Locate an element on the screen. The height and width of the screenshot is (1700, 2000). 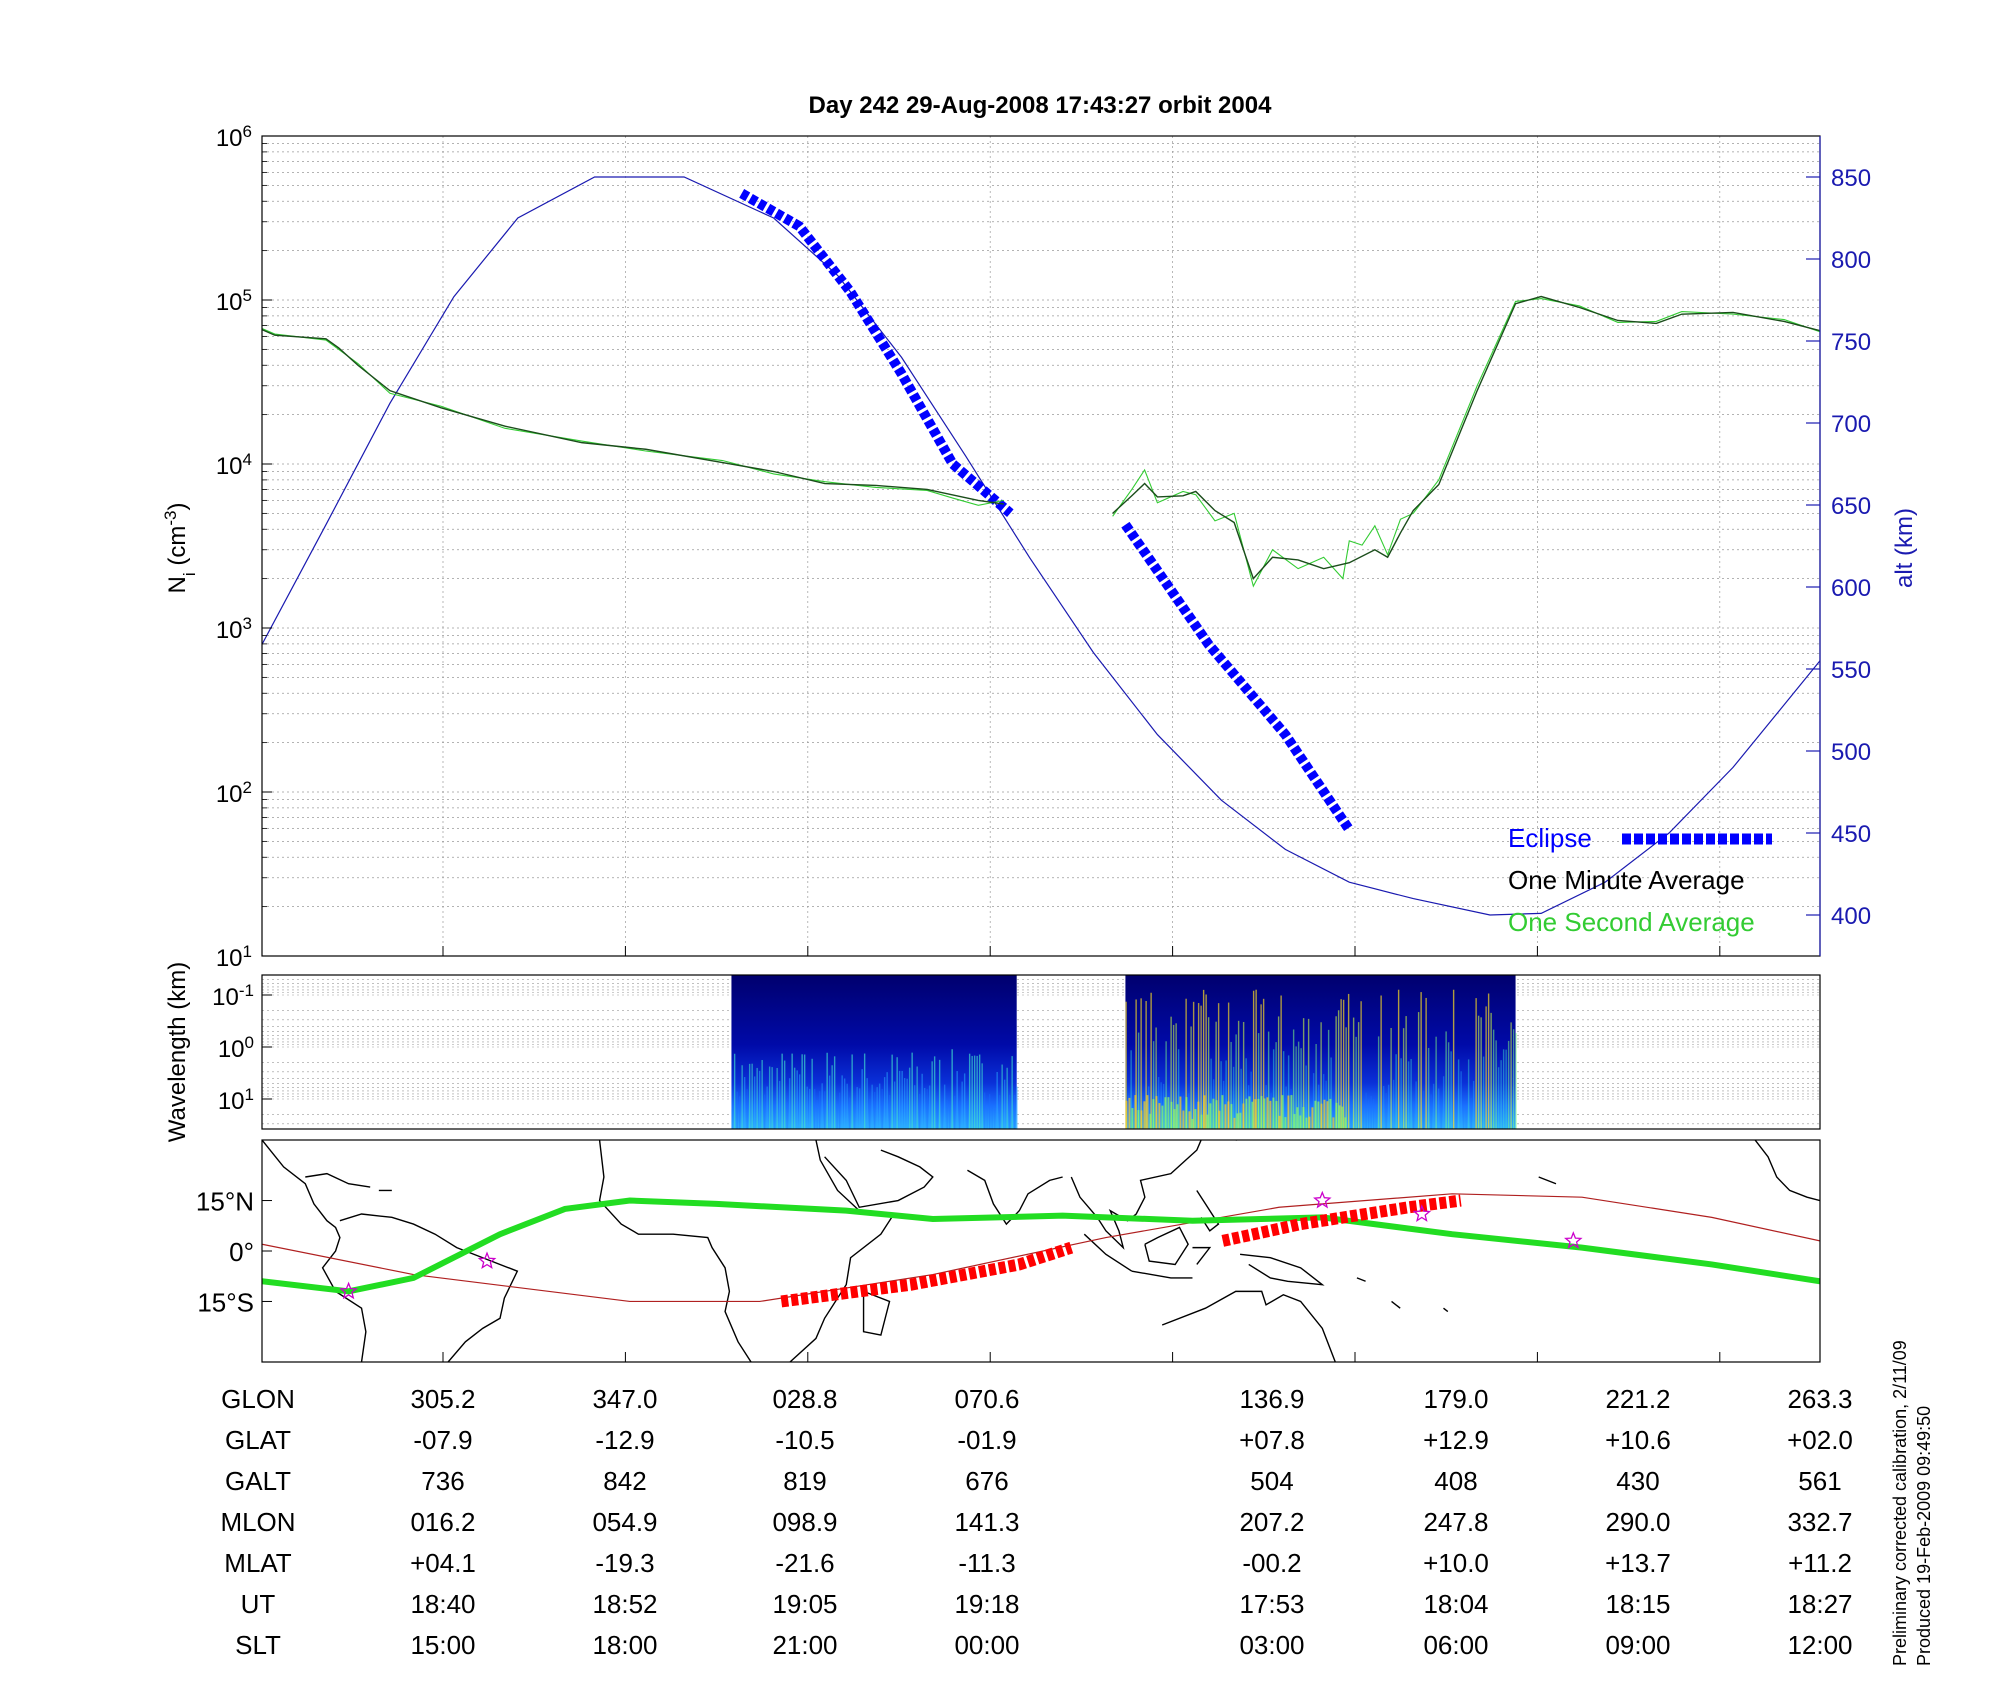
table-cell: 03:00 is located at coordinates (1271, 1645).